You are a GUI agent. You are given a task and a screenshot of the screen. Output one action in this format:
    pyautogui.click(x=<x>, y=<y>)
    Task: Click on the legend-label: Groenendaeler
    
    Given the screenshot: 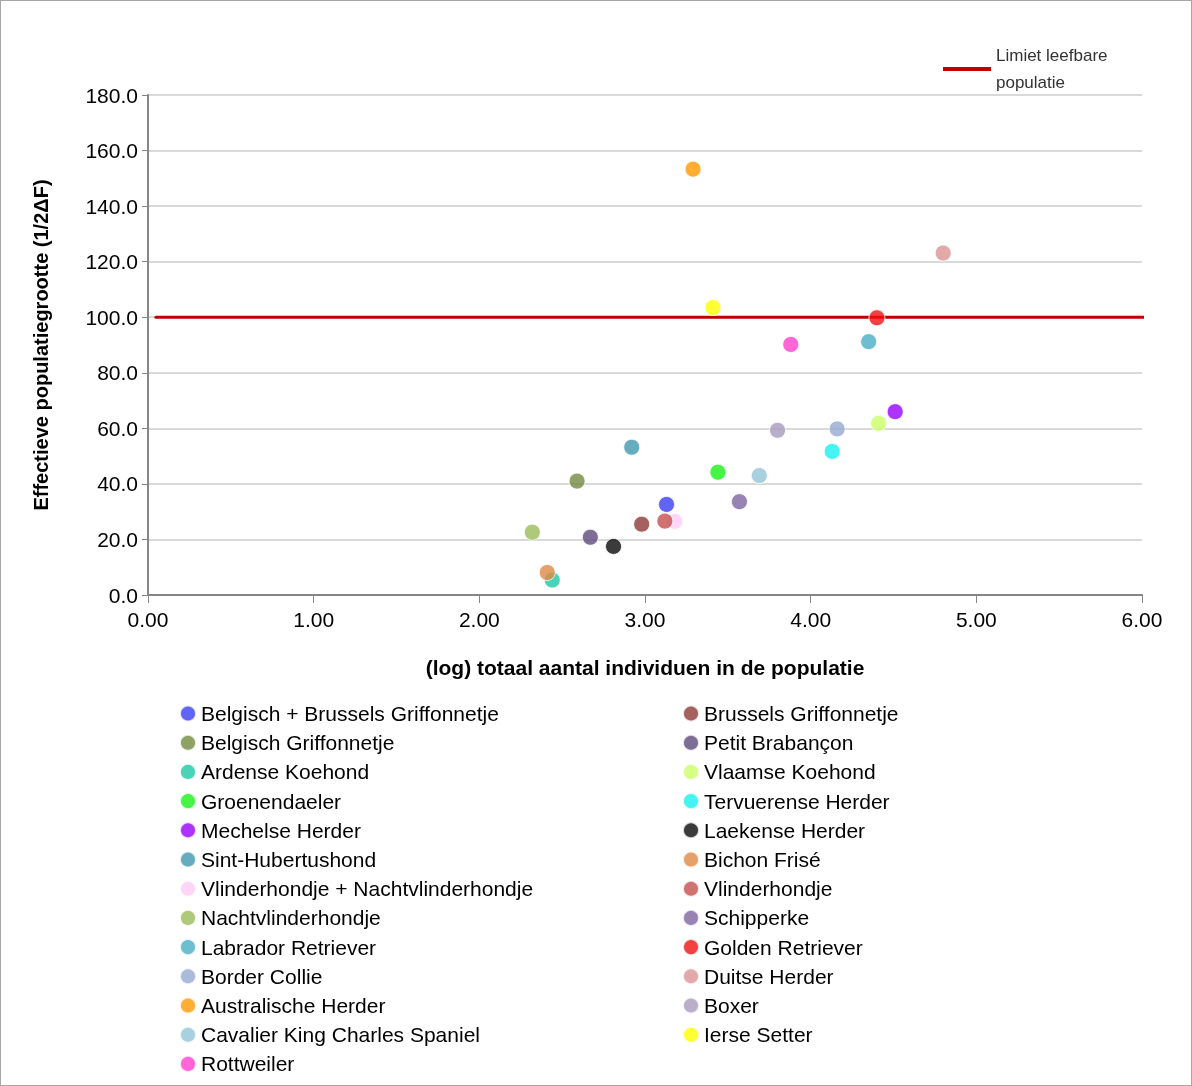 What is the action you would take?
    pyautogui.click(x=271, y=801)
    